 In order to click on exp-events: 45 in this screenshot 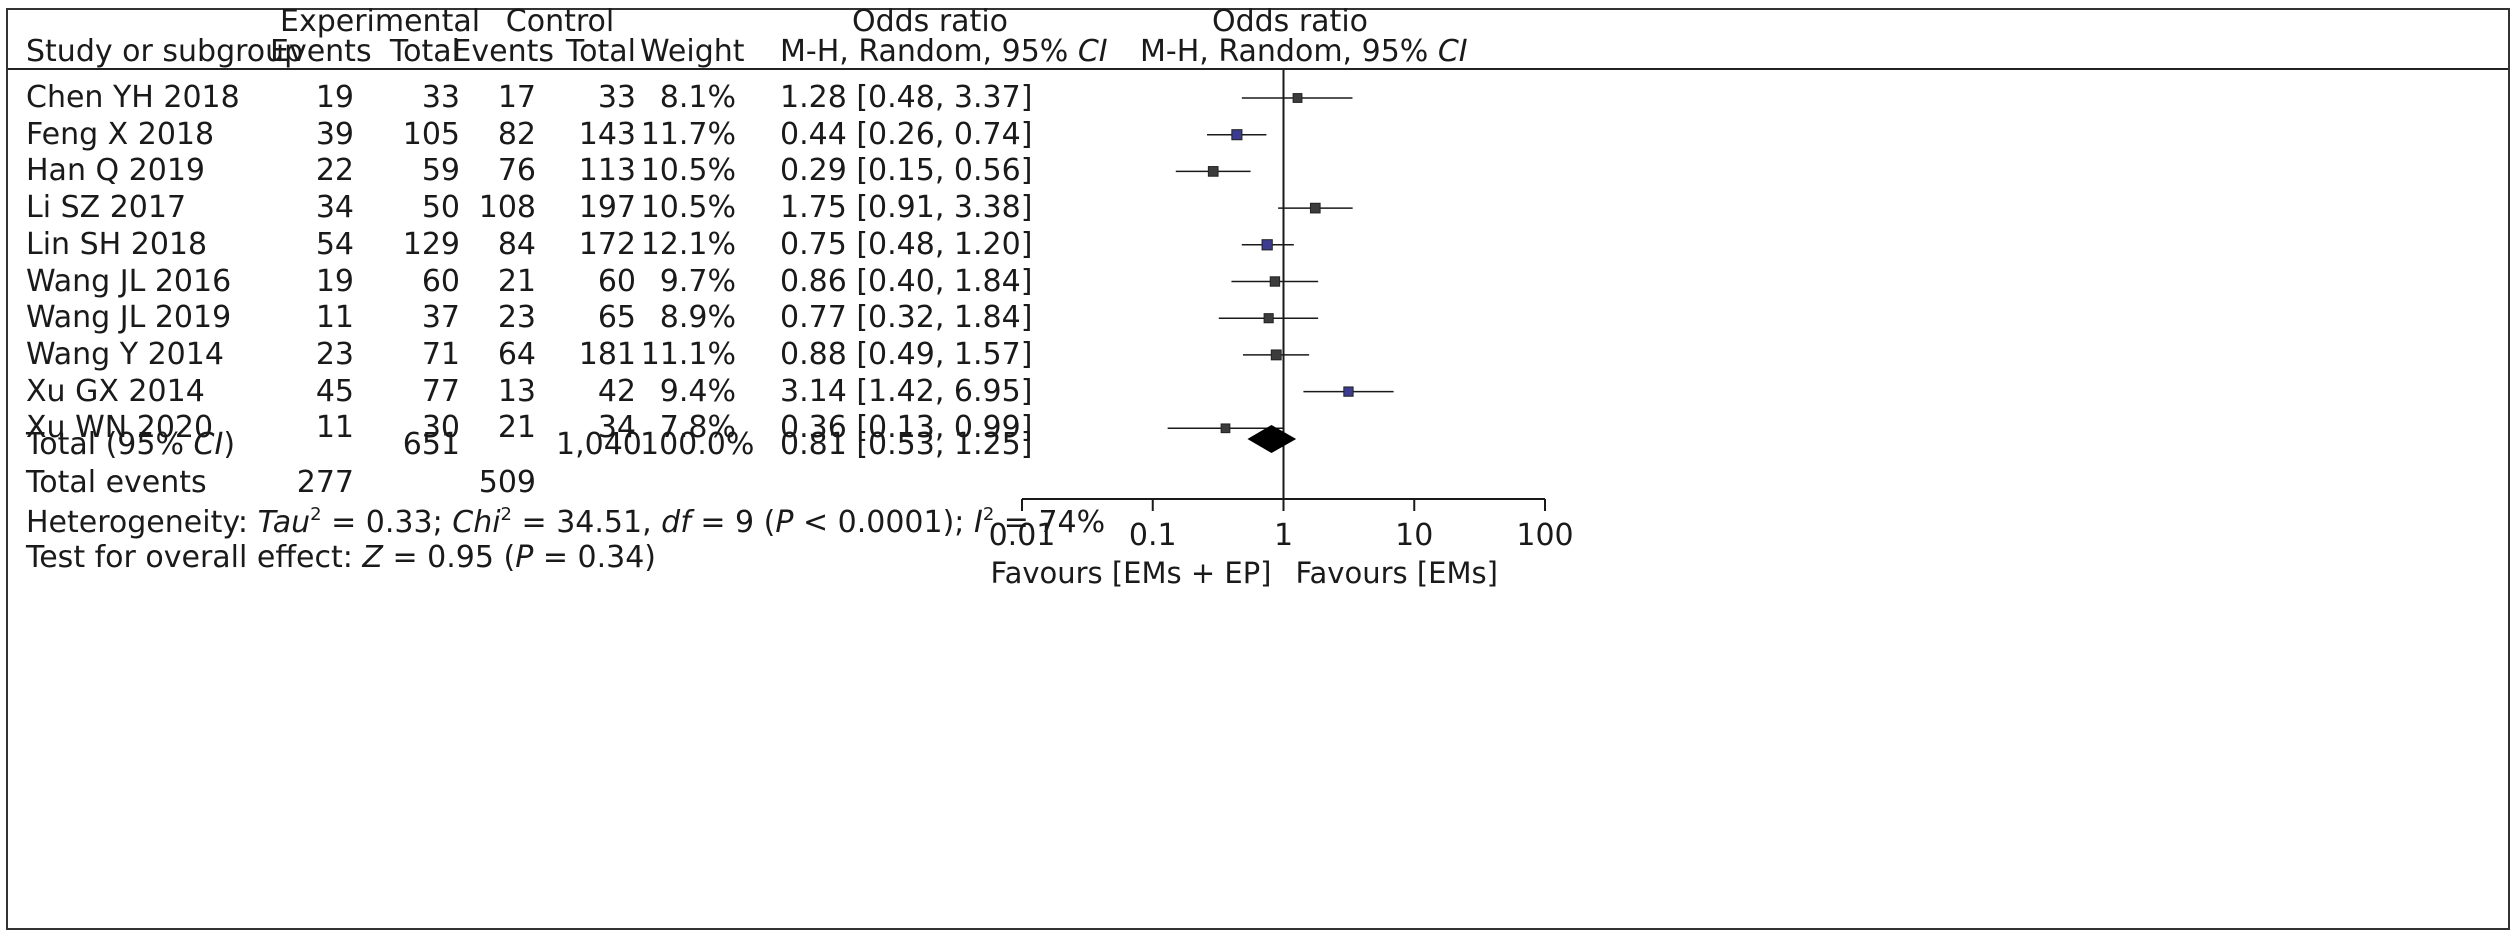, I will do `click(334, 391)`.